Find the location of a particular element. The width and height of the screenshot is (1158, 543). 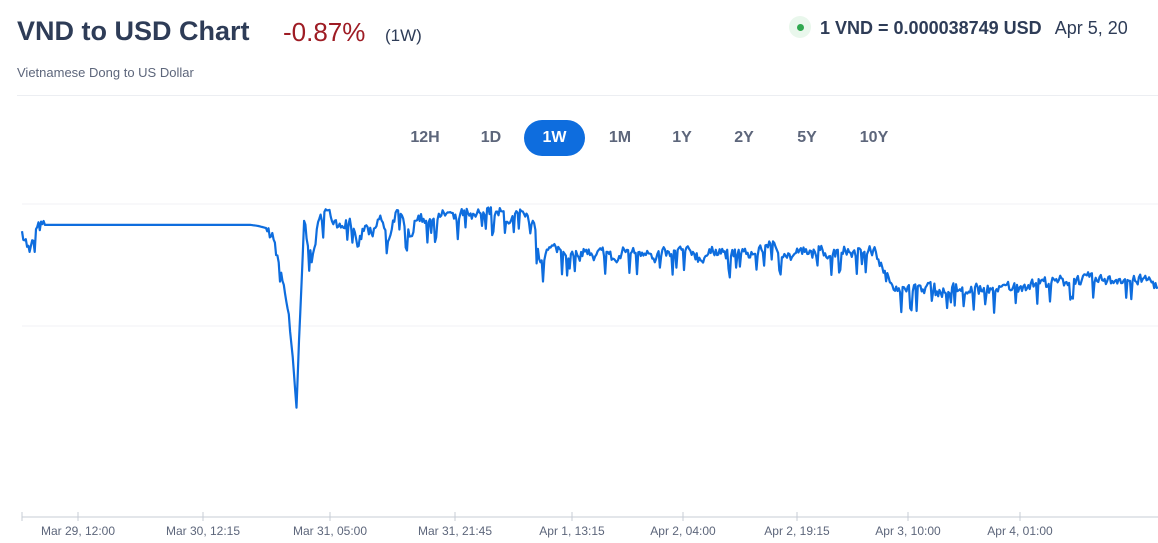

x-tick-label: Mar 31, 21:45 is located at coordinates (455, 531).